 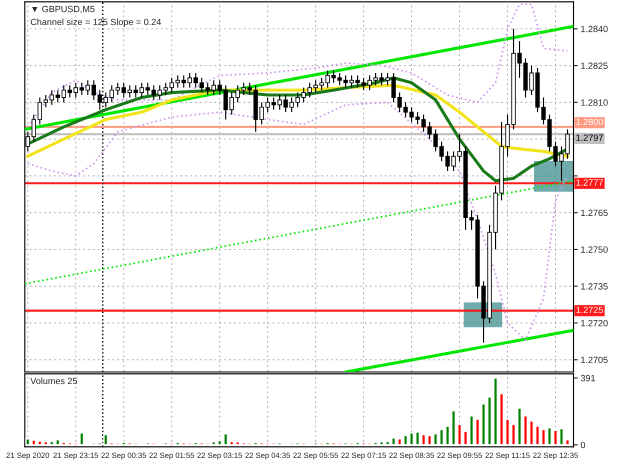 What do you see at coordinates (588, 378) in the screenshot?
I see `y-tick-label: 391` at bounding box center [588, 378].